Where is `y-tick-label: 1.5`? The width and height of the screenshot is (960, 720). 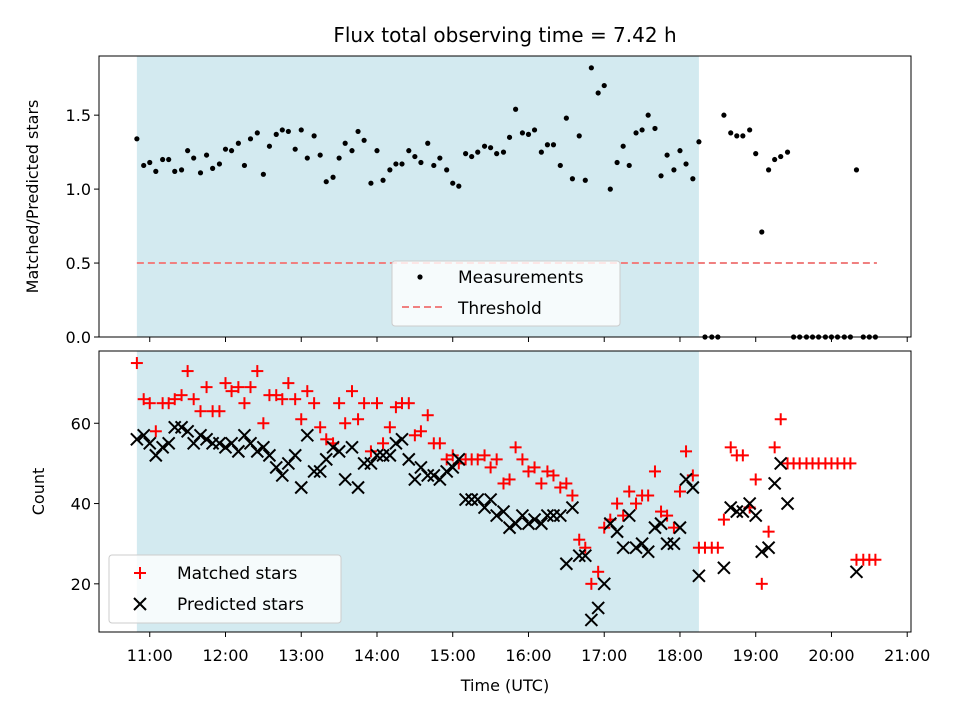
y-tick-label: 1.5 is located at coordinates (78, 115).